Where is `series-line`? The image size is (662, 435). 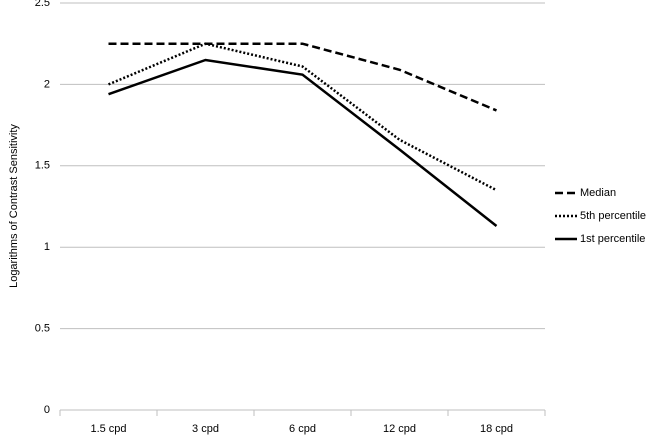
series-line is located at coordinates (302, 77).